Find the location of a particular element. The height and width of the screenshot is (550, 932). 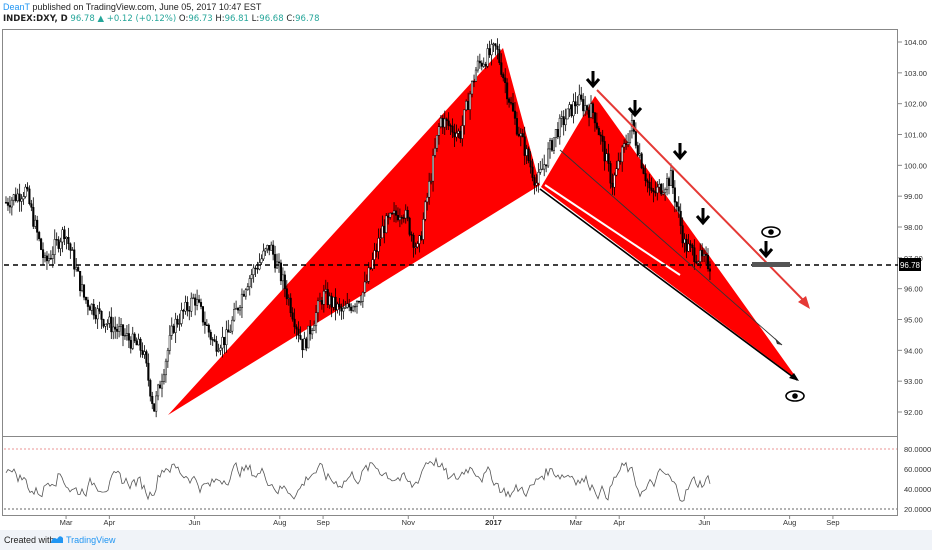

open-label: O: is located at coordinates (183, 19).